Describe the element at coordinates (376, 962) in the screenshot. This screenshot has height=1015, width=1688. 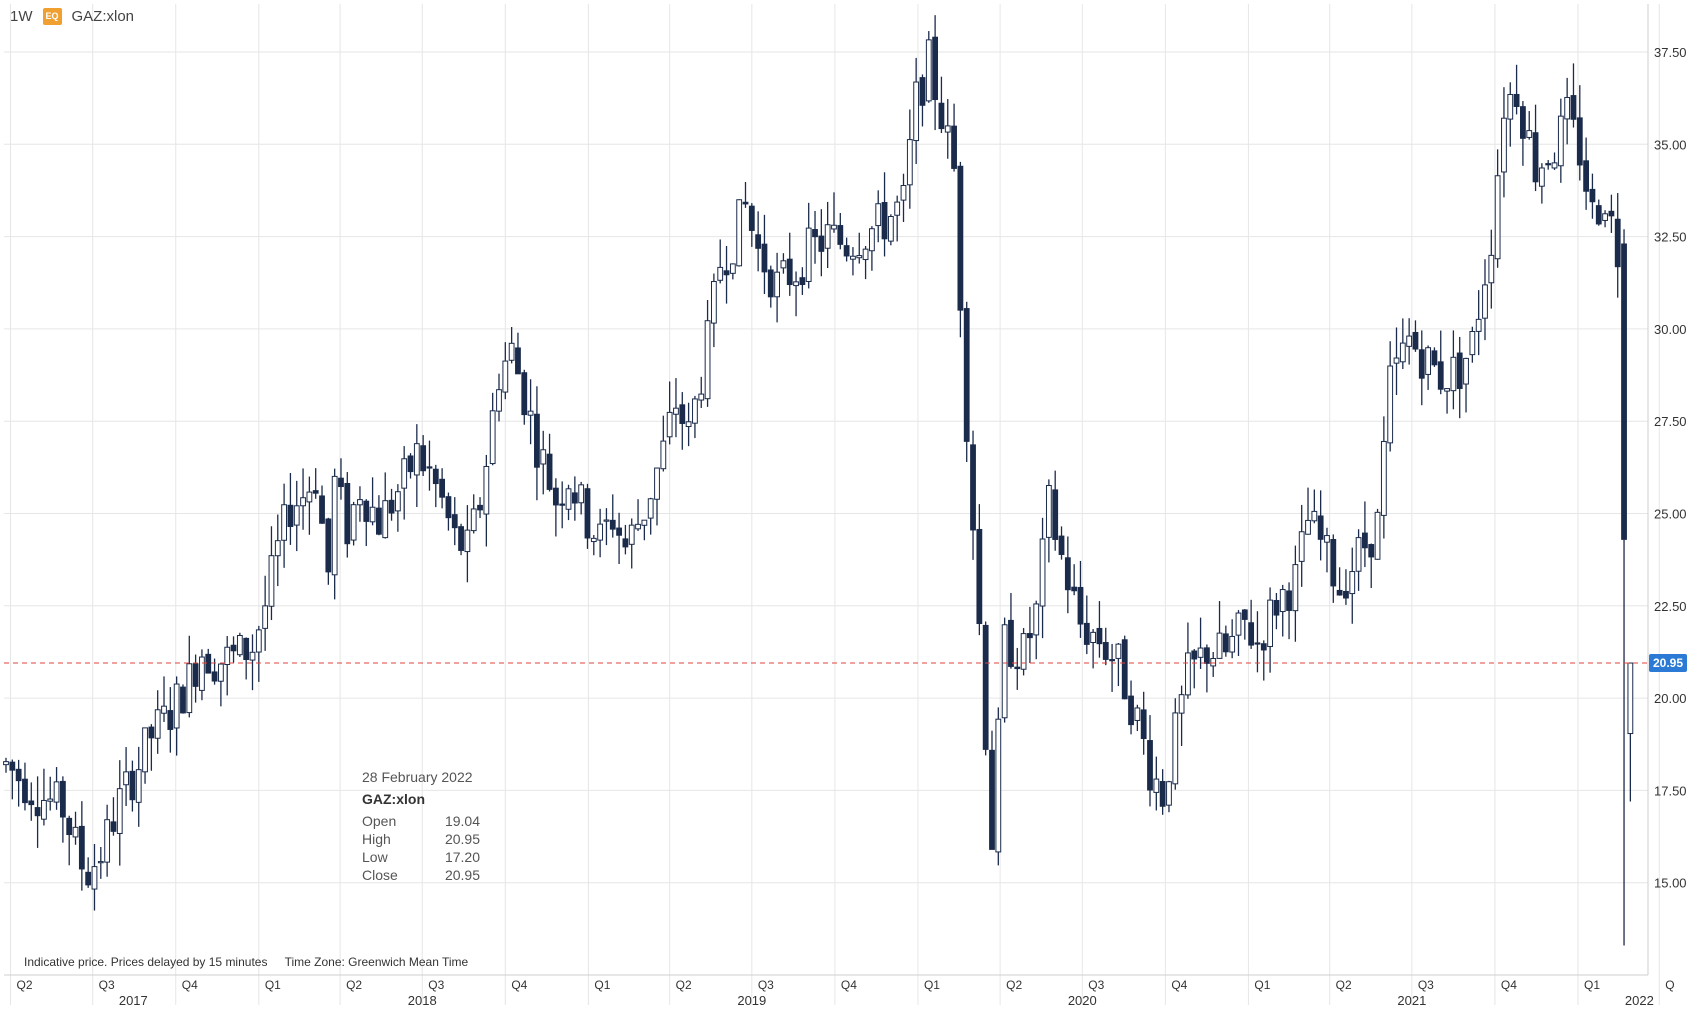
I see `timezone-note: Time Zone: Greenwich Mean Time` at that location.